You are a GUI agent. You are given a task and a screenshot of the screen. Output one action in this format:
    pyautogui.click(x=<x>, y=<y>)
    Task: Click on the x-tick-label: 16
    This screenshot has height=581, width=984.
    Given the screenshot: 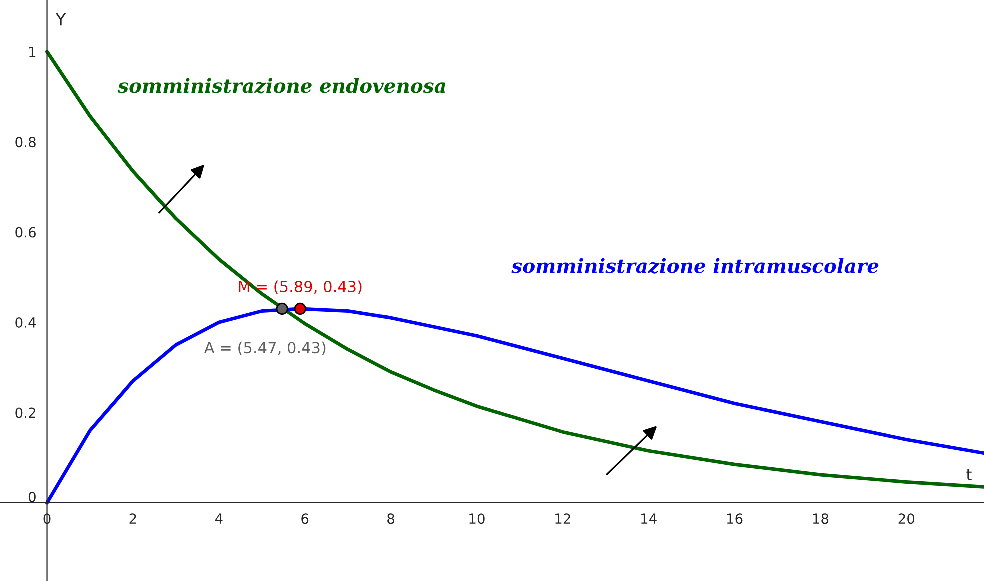 What is the action you would take?
    pyautogui.click(x=735, y=519)
    